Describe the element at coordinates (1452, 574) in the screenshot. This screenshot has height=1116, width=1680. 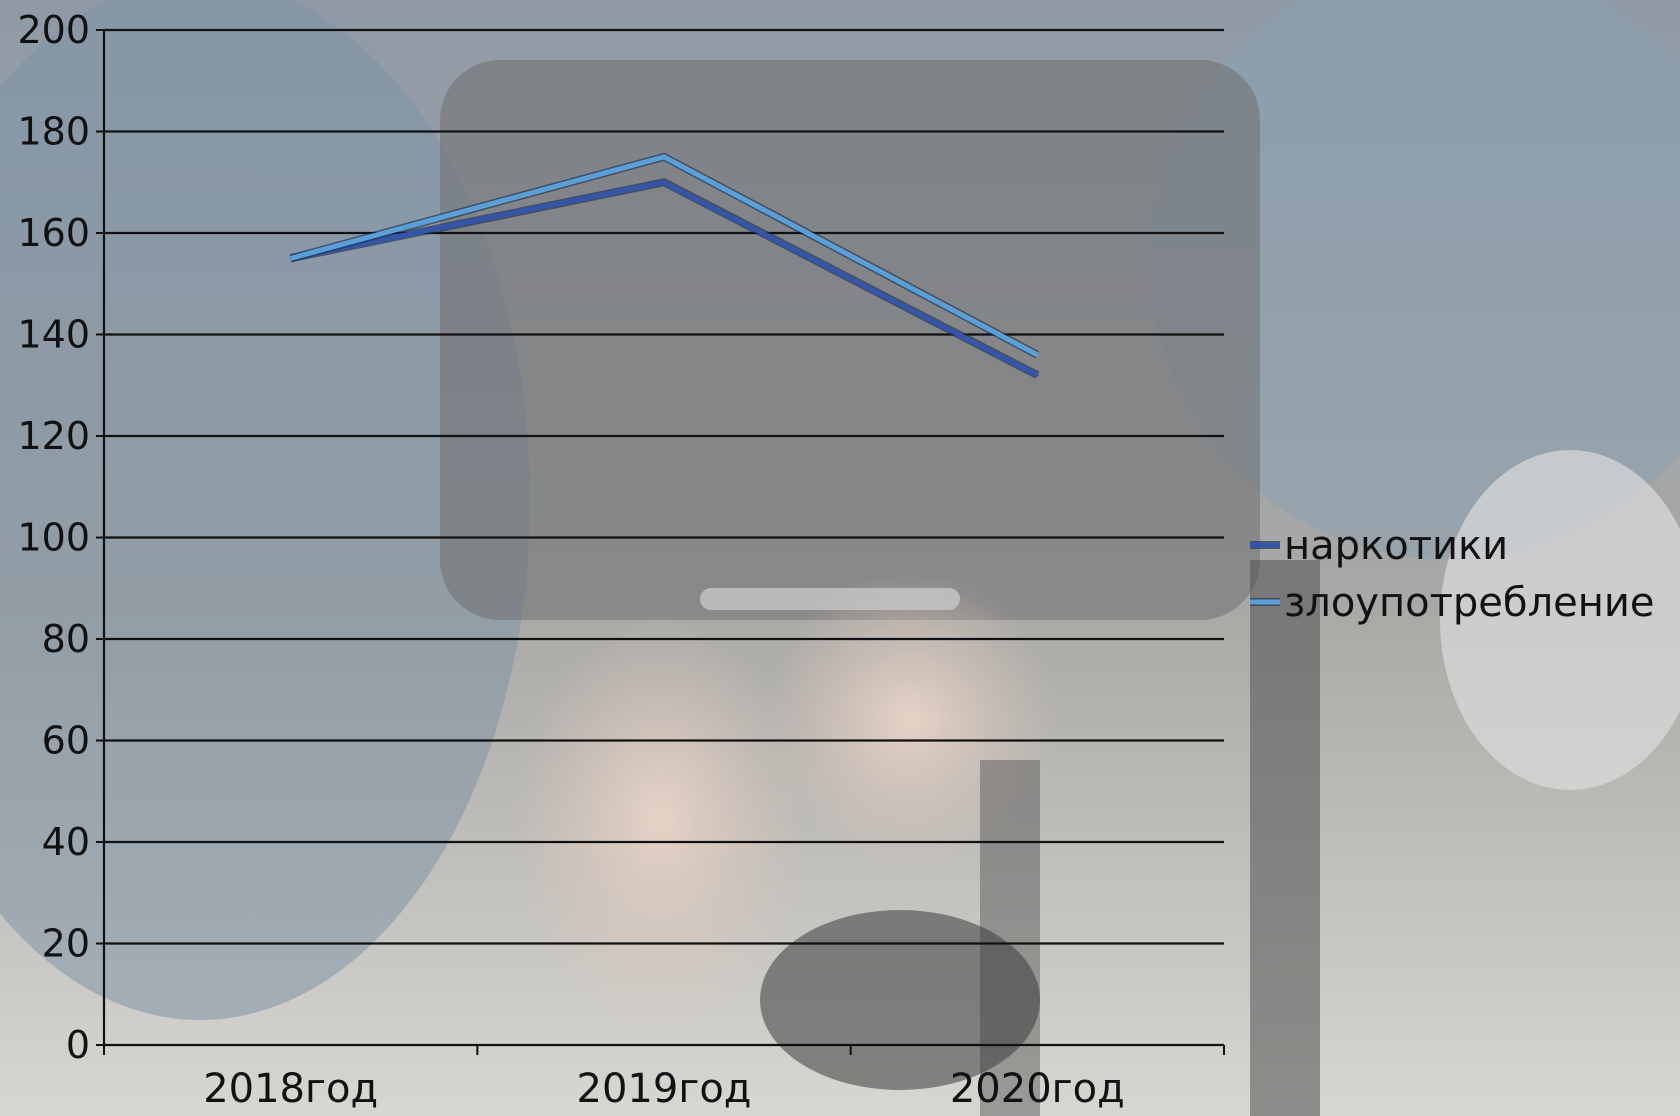
I see `legend: наркотики злоупотребление` at that location.